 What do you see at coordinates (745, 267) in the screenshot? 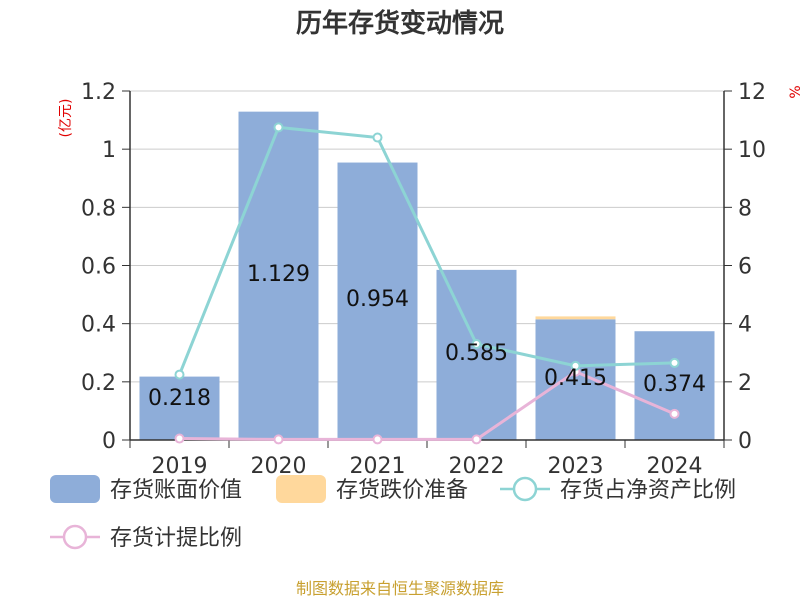
I see `right-tick-label: 6` at bounding box center [745, 267].